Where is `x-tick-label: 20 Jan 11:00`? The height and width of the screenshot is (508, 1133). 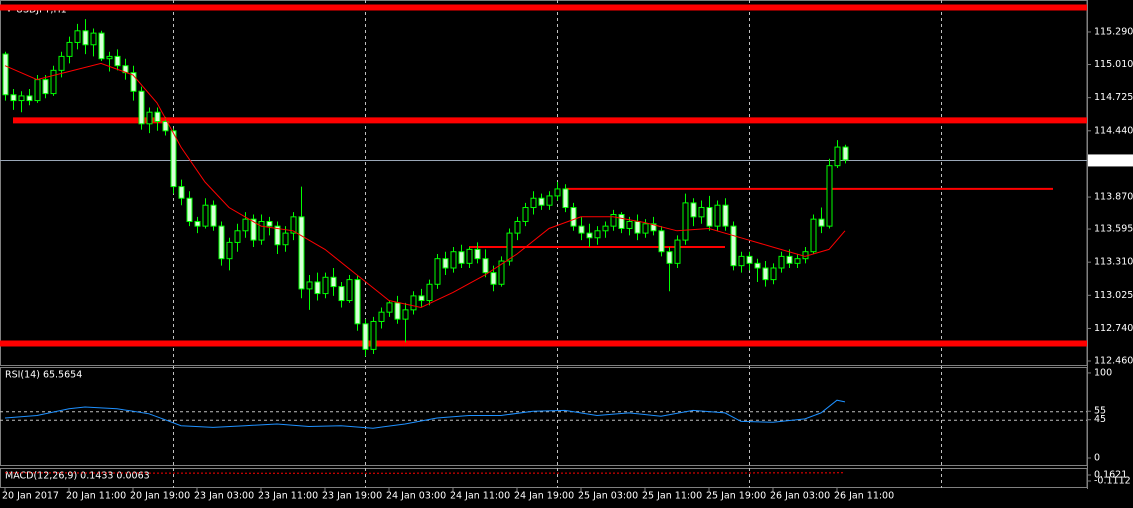
x-tick-label: 20 Jan 11:00 is located at coordinates (96, 496).